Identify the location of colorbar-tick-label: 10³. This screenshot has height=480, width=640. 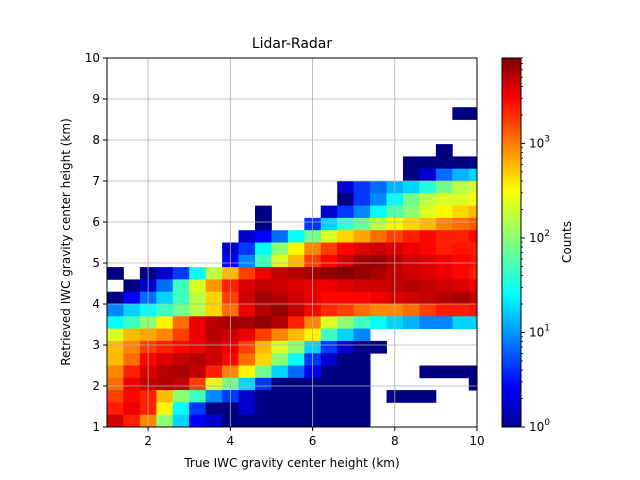
(539, 142).